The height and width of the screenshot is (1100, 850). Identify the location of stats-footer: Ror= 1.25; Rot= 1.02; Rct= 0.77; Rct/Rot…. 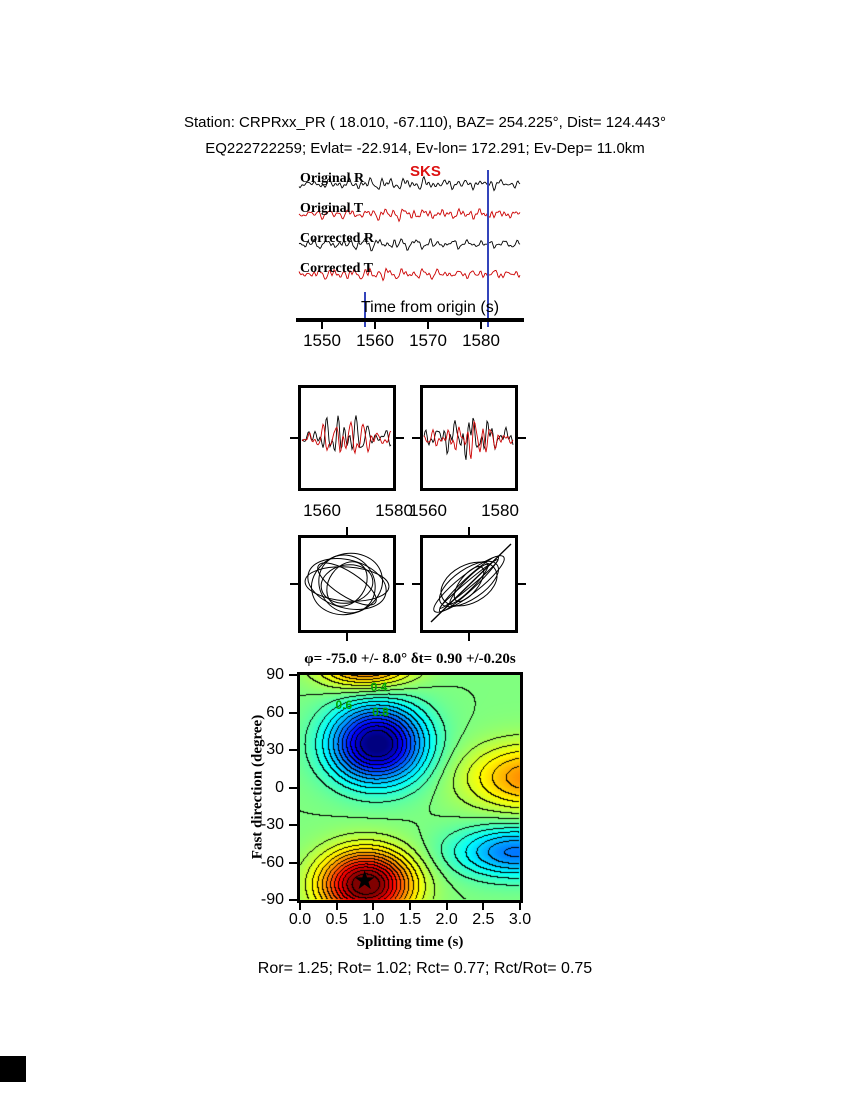
(425, 968).